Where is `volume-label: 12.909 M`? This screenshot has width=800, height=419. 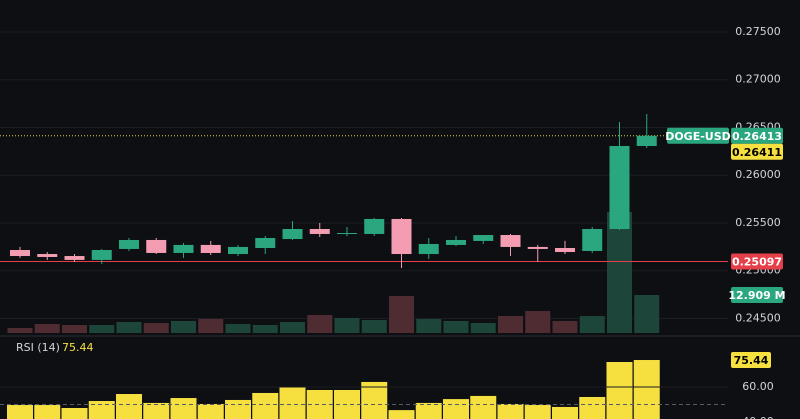
volume-label: 12.909 M is located at coordinates (756, 295).